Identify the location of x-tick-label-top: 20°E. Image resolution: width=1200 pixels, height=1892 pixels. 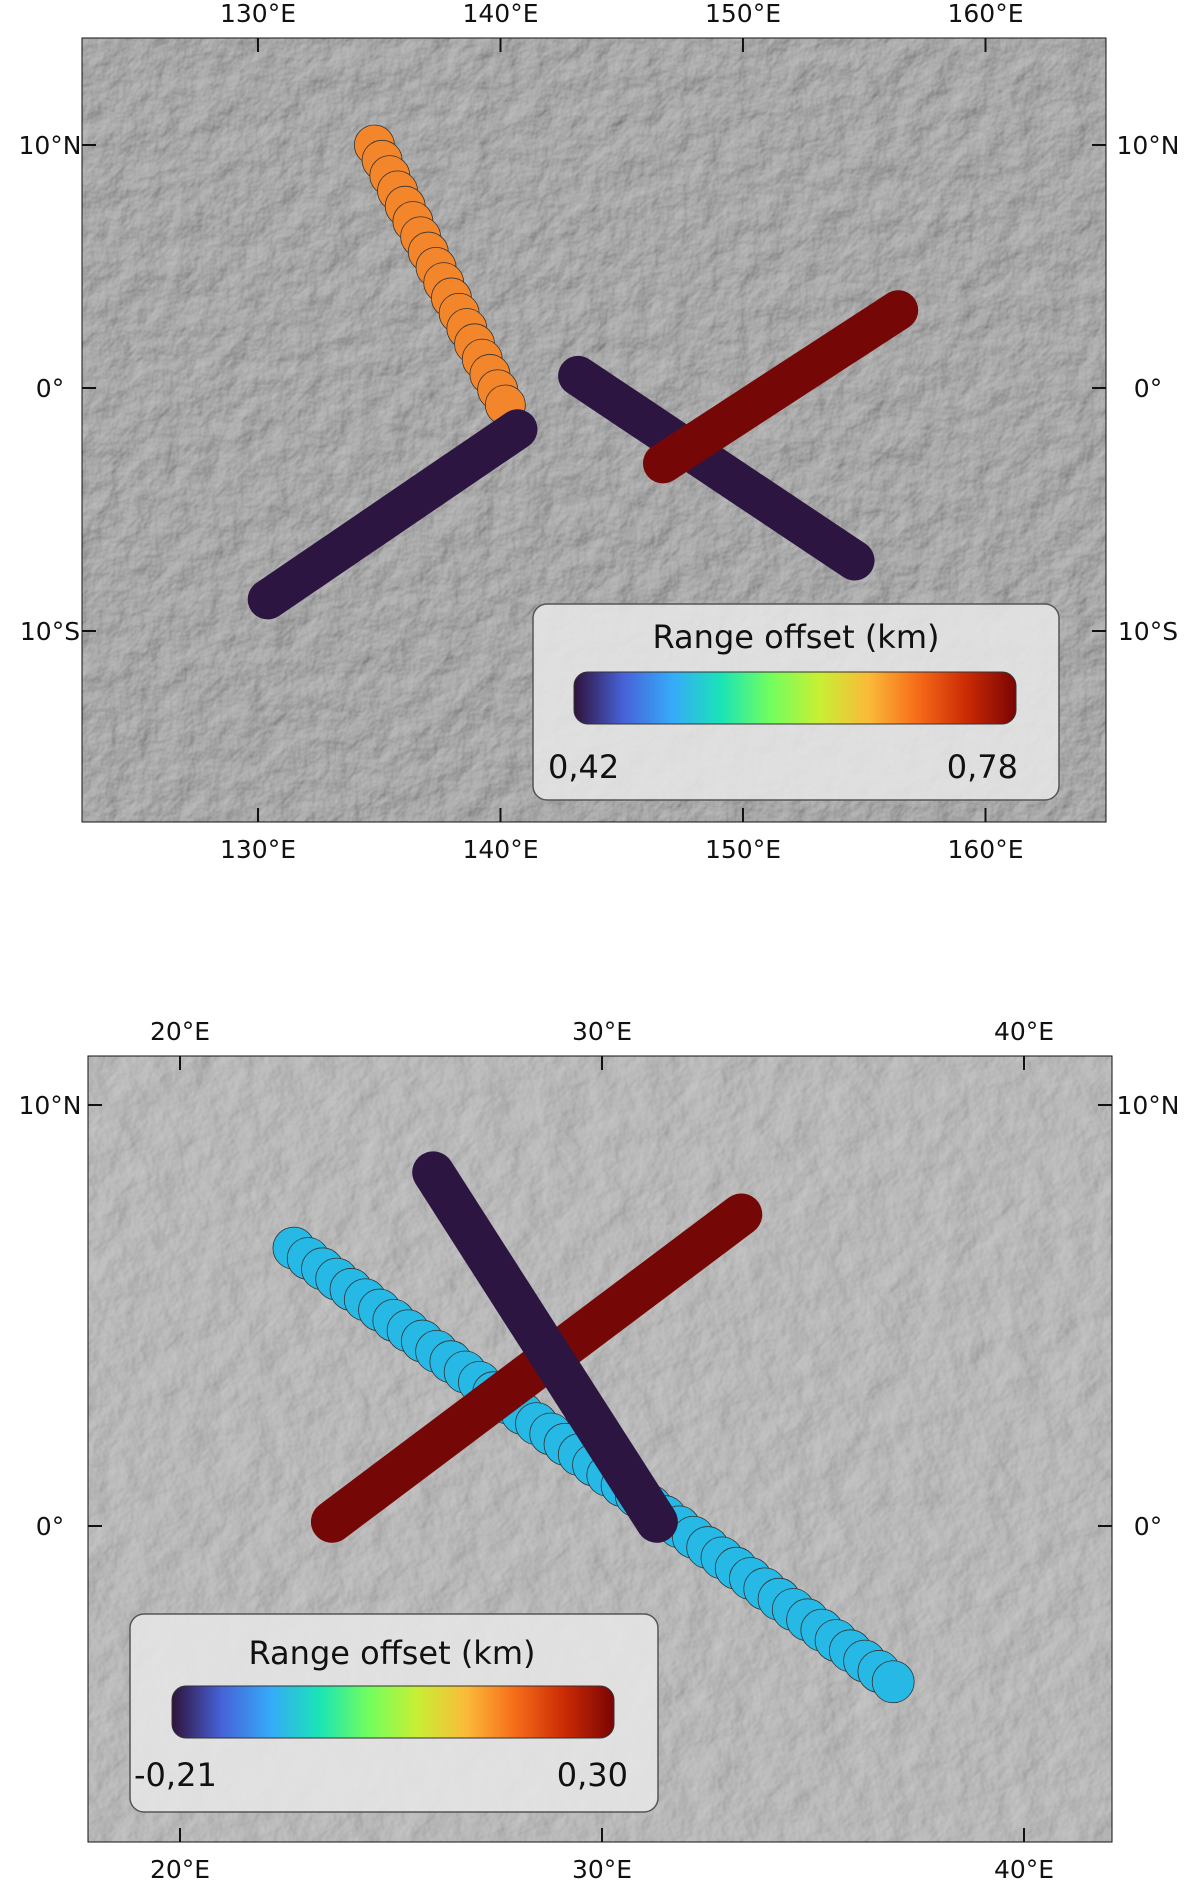
(180, 1031).